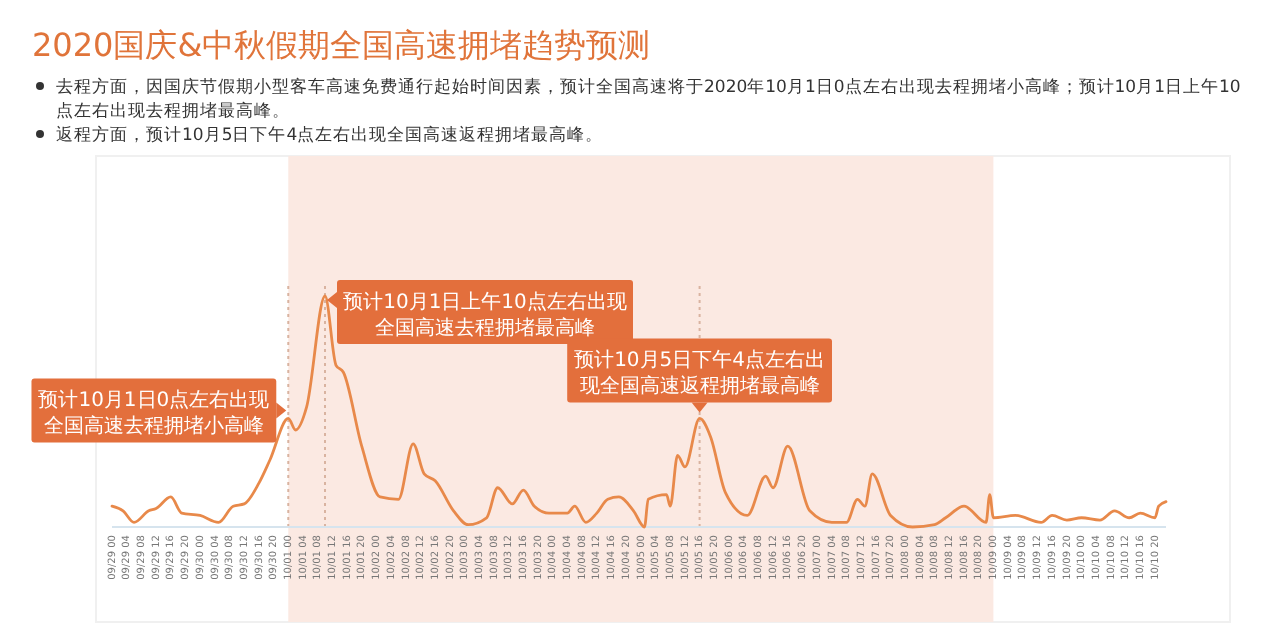 The height and width of the screenshot is (642, 1280). I want to click on annotation: 预计10月5日下午4点左右出现全国高速返程拥堵最高峰, so click(700, 373).